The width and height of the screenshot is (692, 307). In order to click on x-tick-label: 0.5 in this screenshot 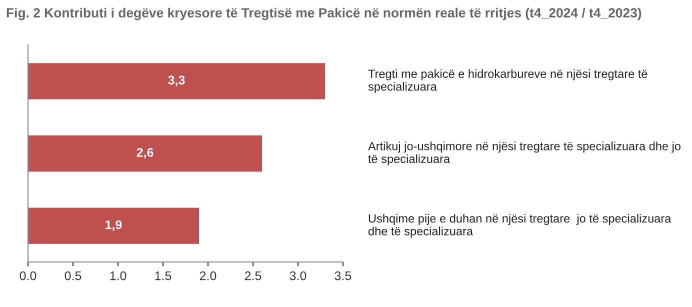, I will do `click(73, 275)`.